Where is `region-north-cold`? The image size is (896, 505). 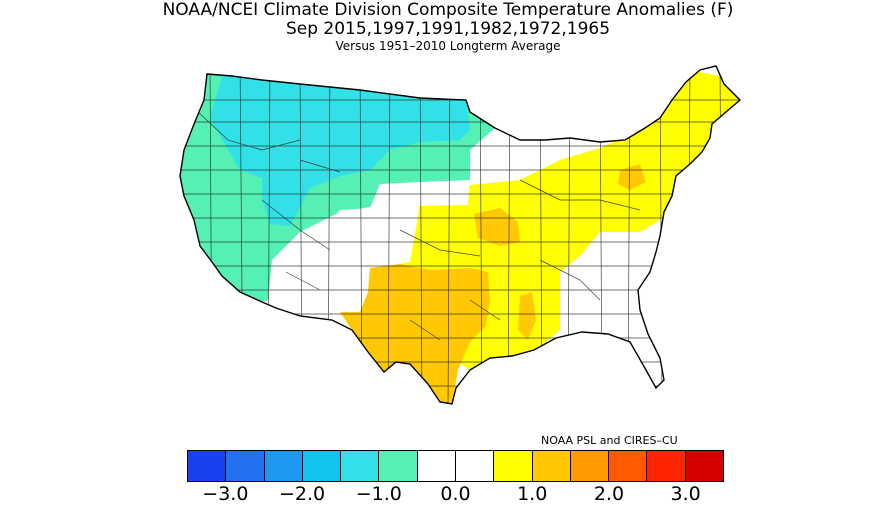 region-north-cold is located at coordinates (340, 151).